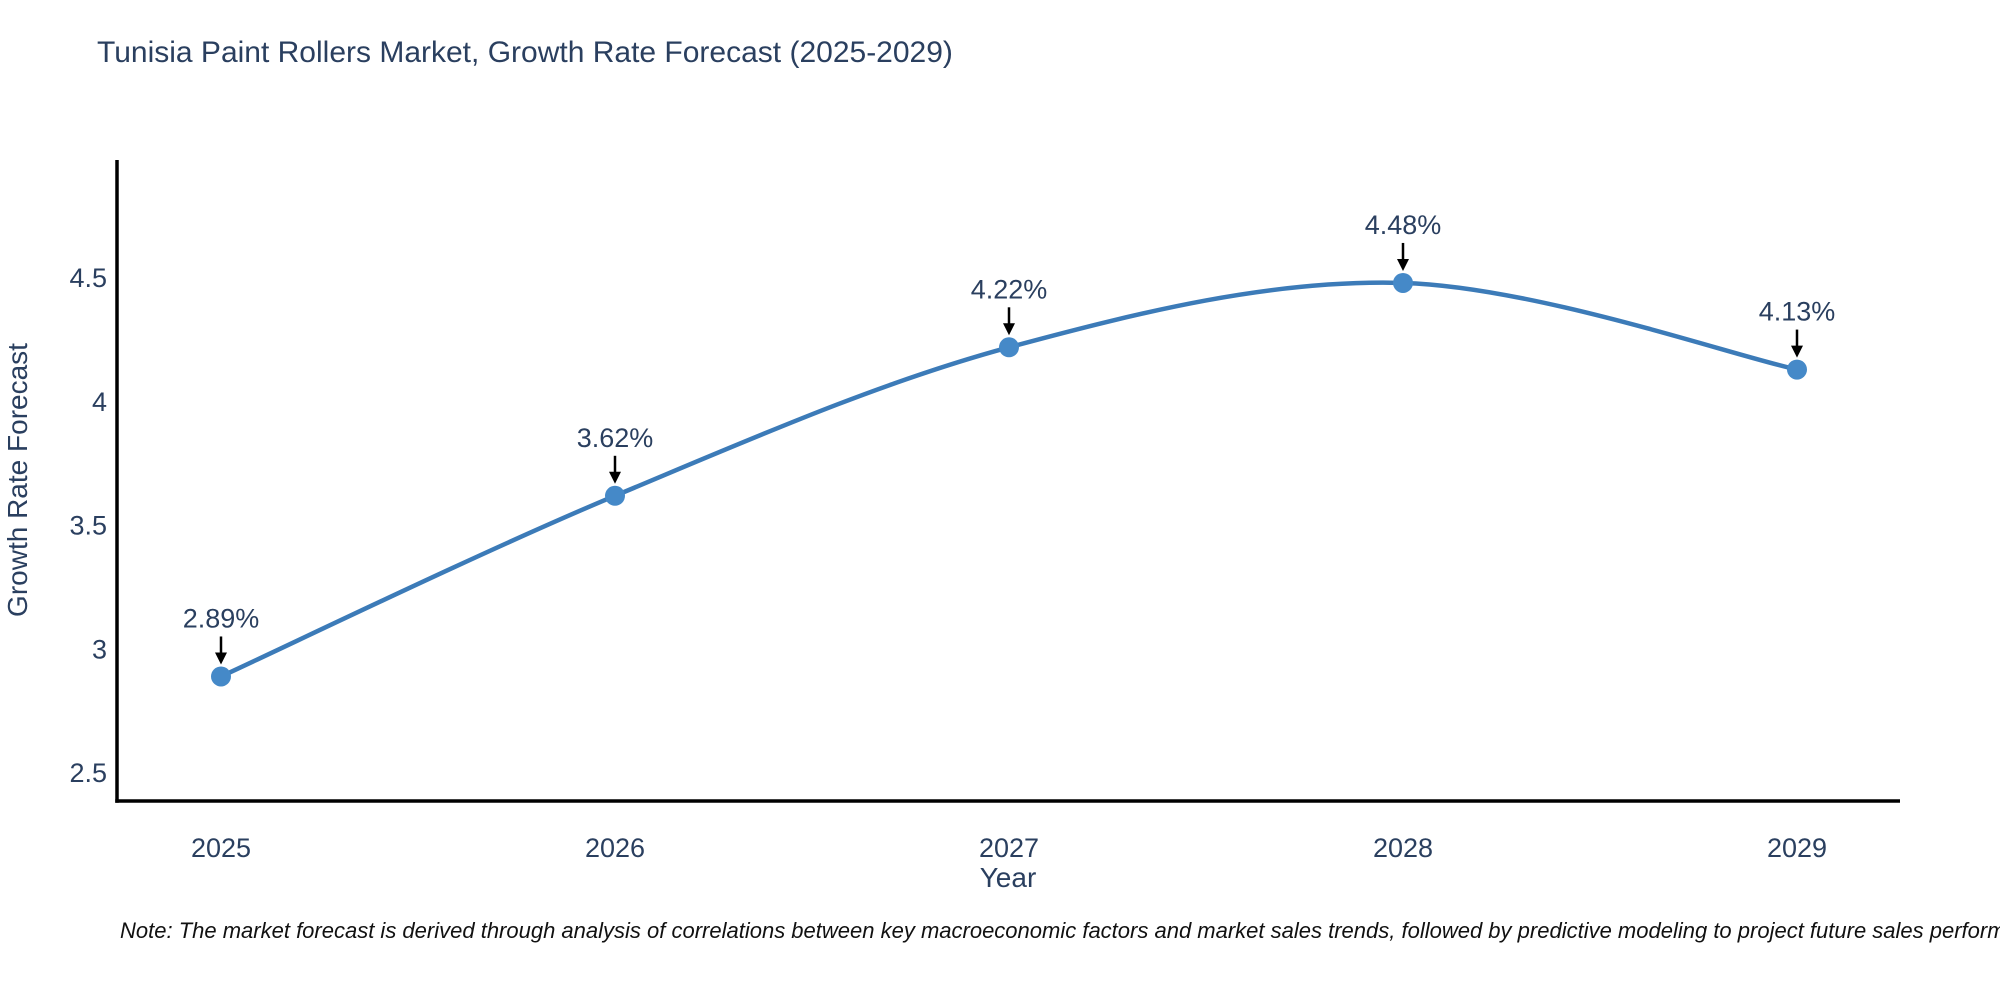  What do you see at coordinates (1009, 289) in the screenshot?
I see `point-value-label: 4.22%` at bounding box center [1009, 289].